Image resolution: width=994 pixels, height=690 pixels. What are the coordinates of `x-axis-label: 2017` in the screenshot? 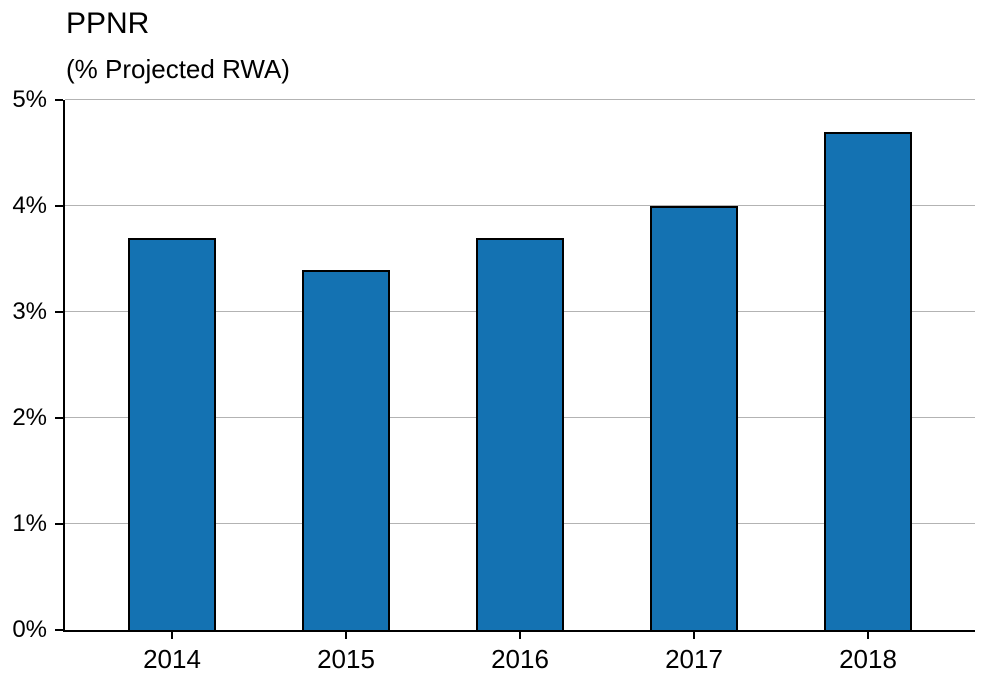 It's located at (694, 659).